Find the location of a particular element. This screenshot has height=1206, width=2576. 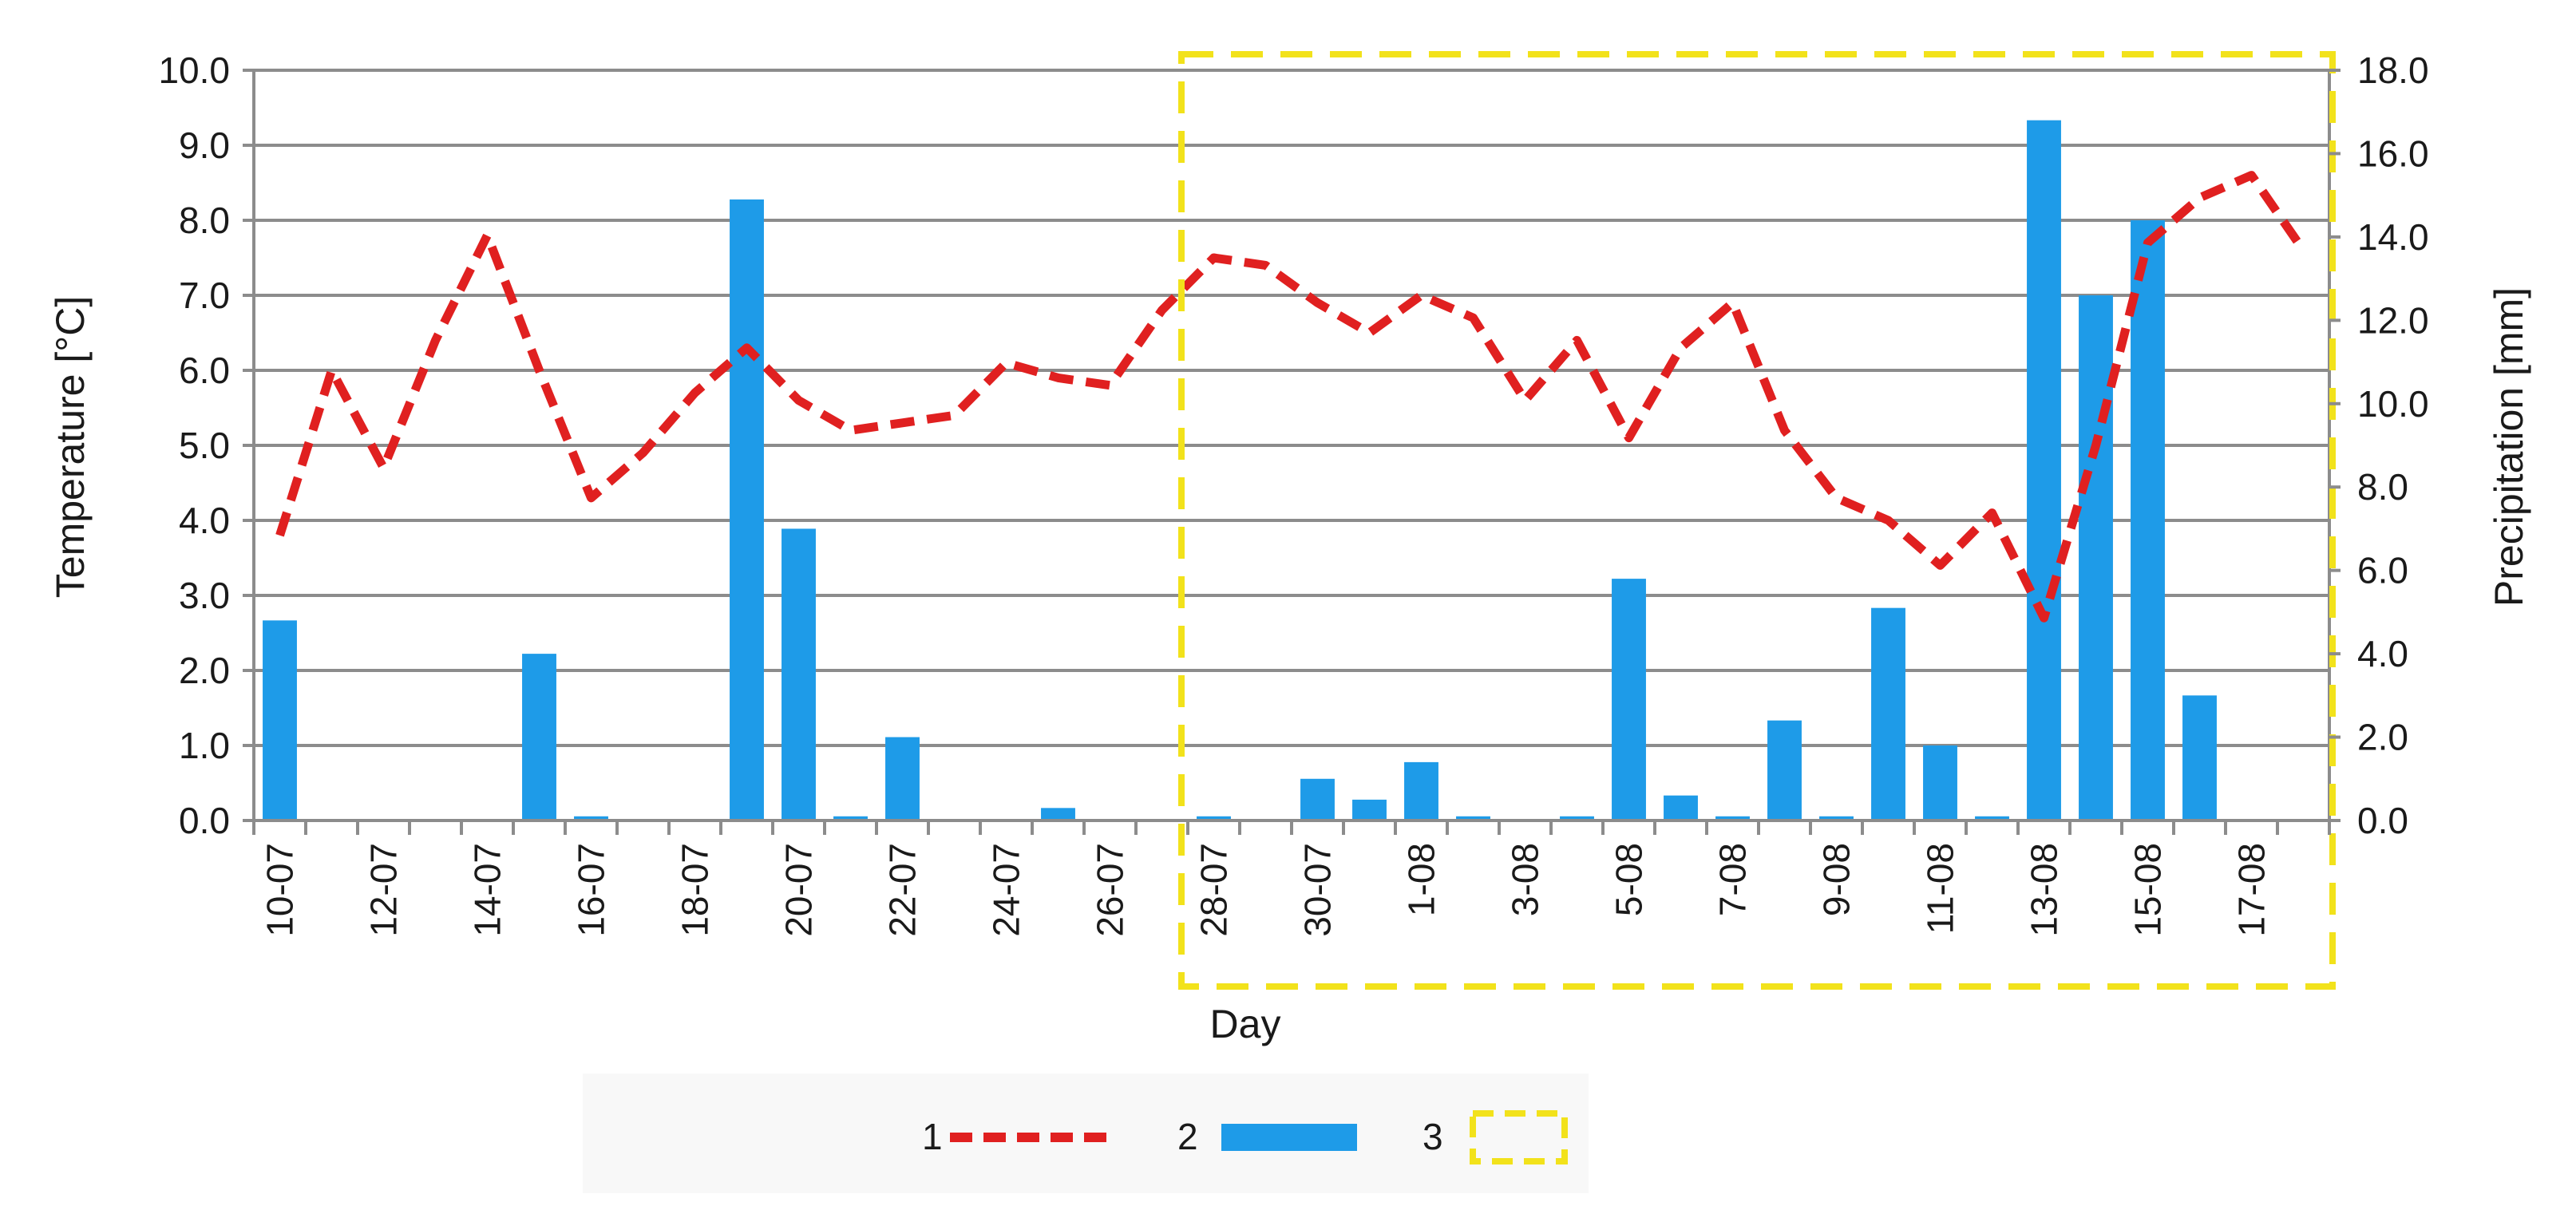

x-tick-label: 7-08 is located at coordinates (1733, 879).